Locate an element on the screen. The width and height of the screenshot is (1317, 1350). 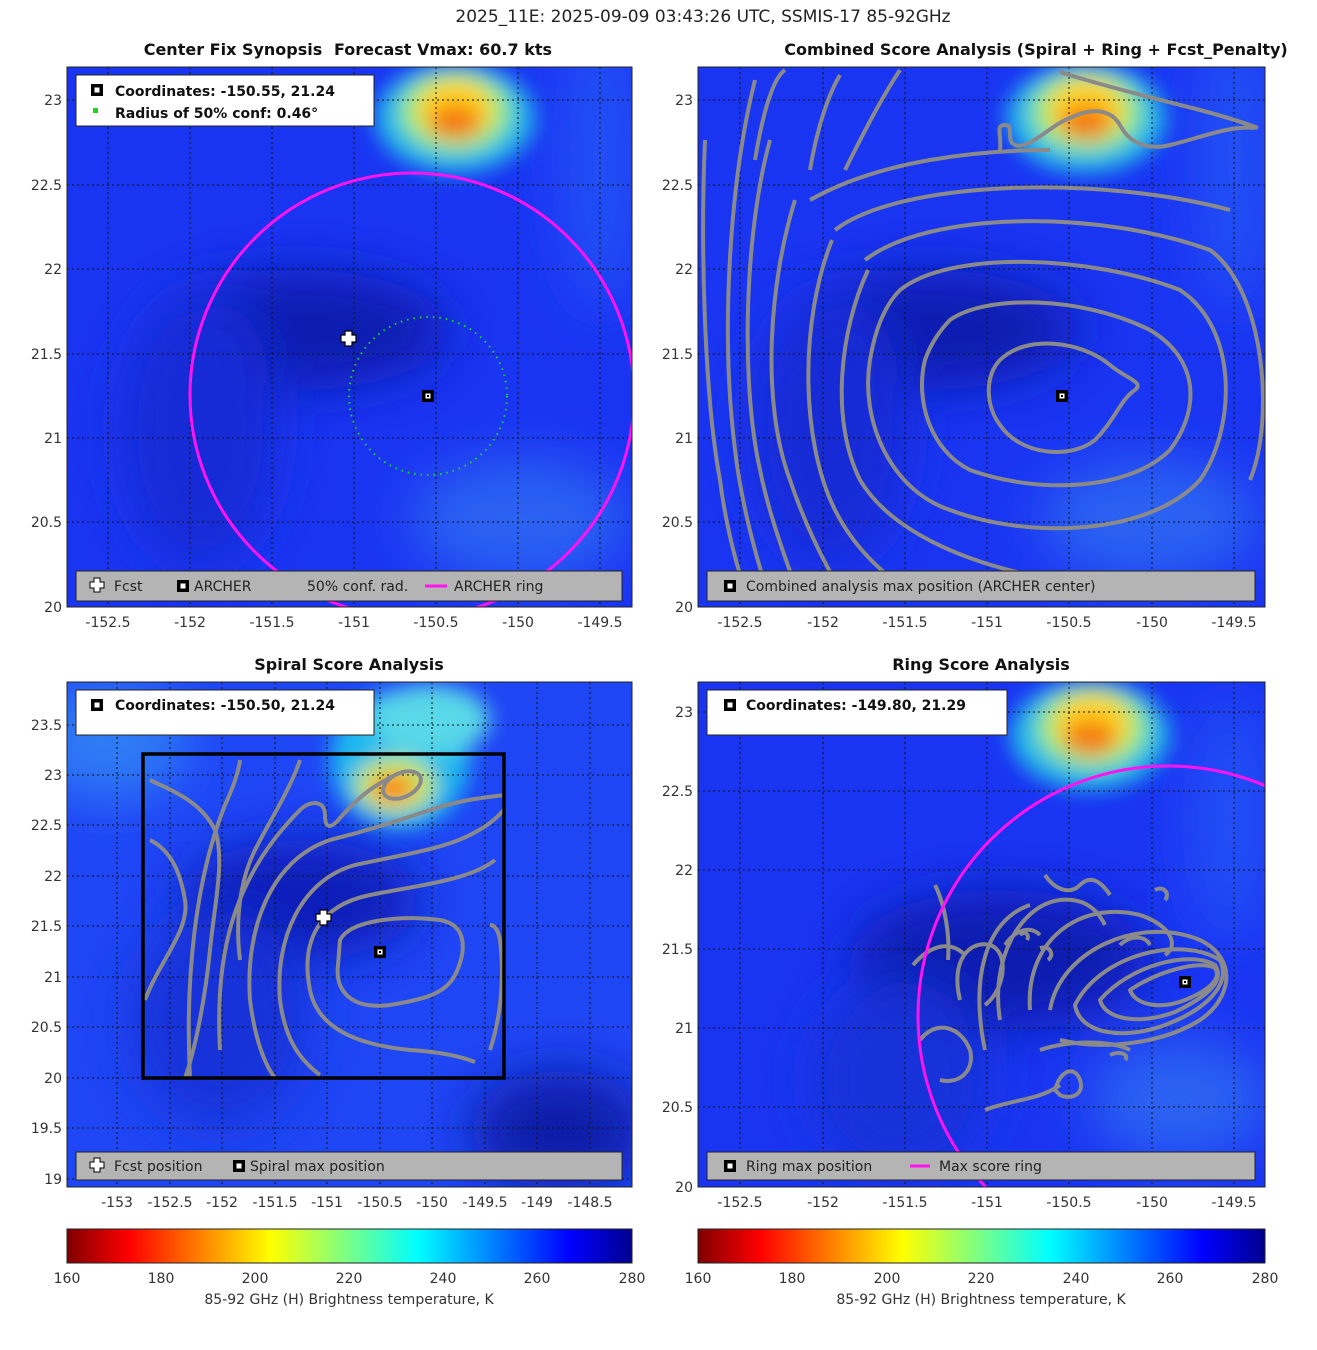
panel1-archer-center-marker is located at coordinates (428, 396).